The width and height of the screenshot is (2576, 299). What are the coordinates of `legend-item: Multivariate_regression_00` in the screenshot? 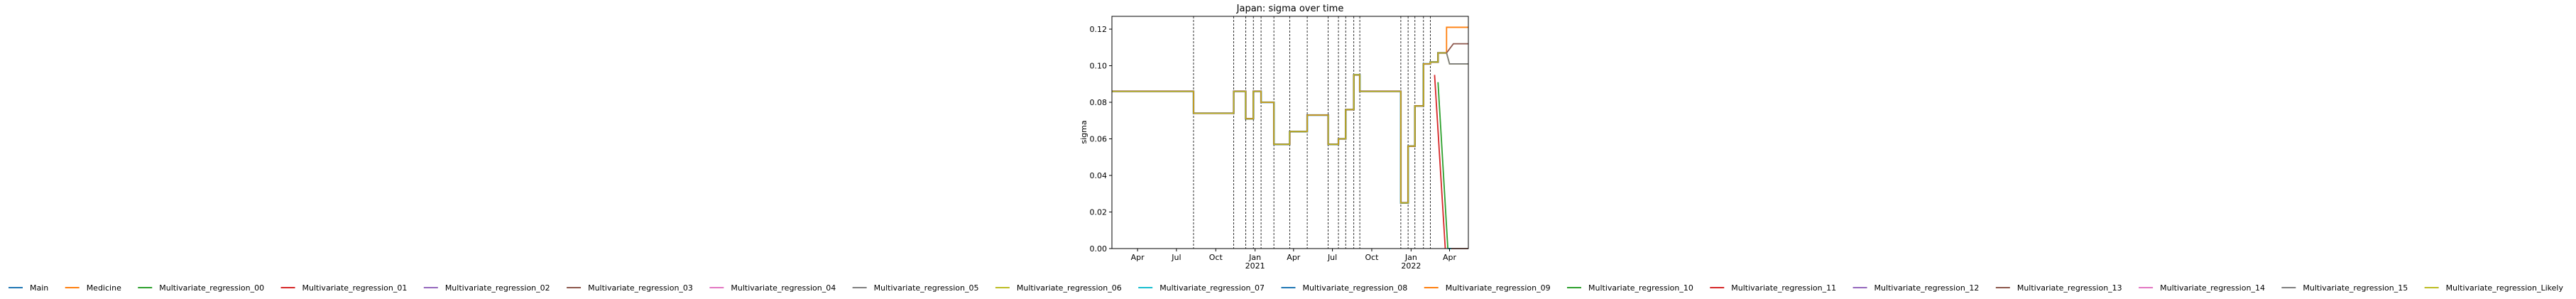 It's located at (201, 288).